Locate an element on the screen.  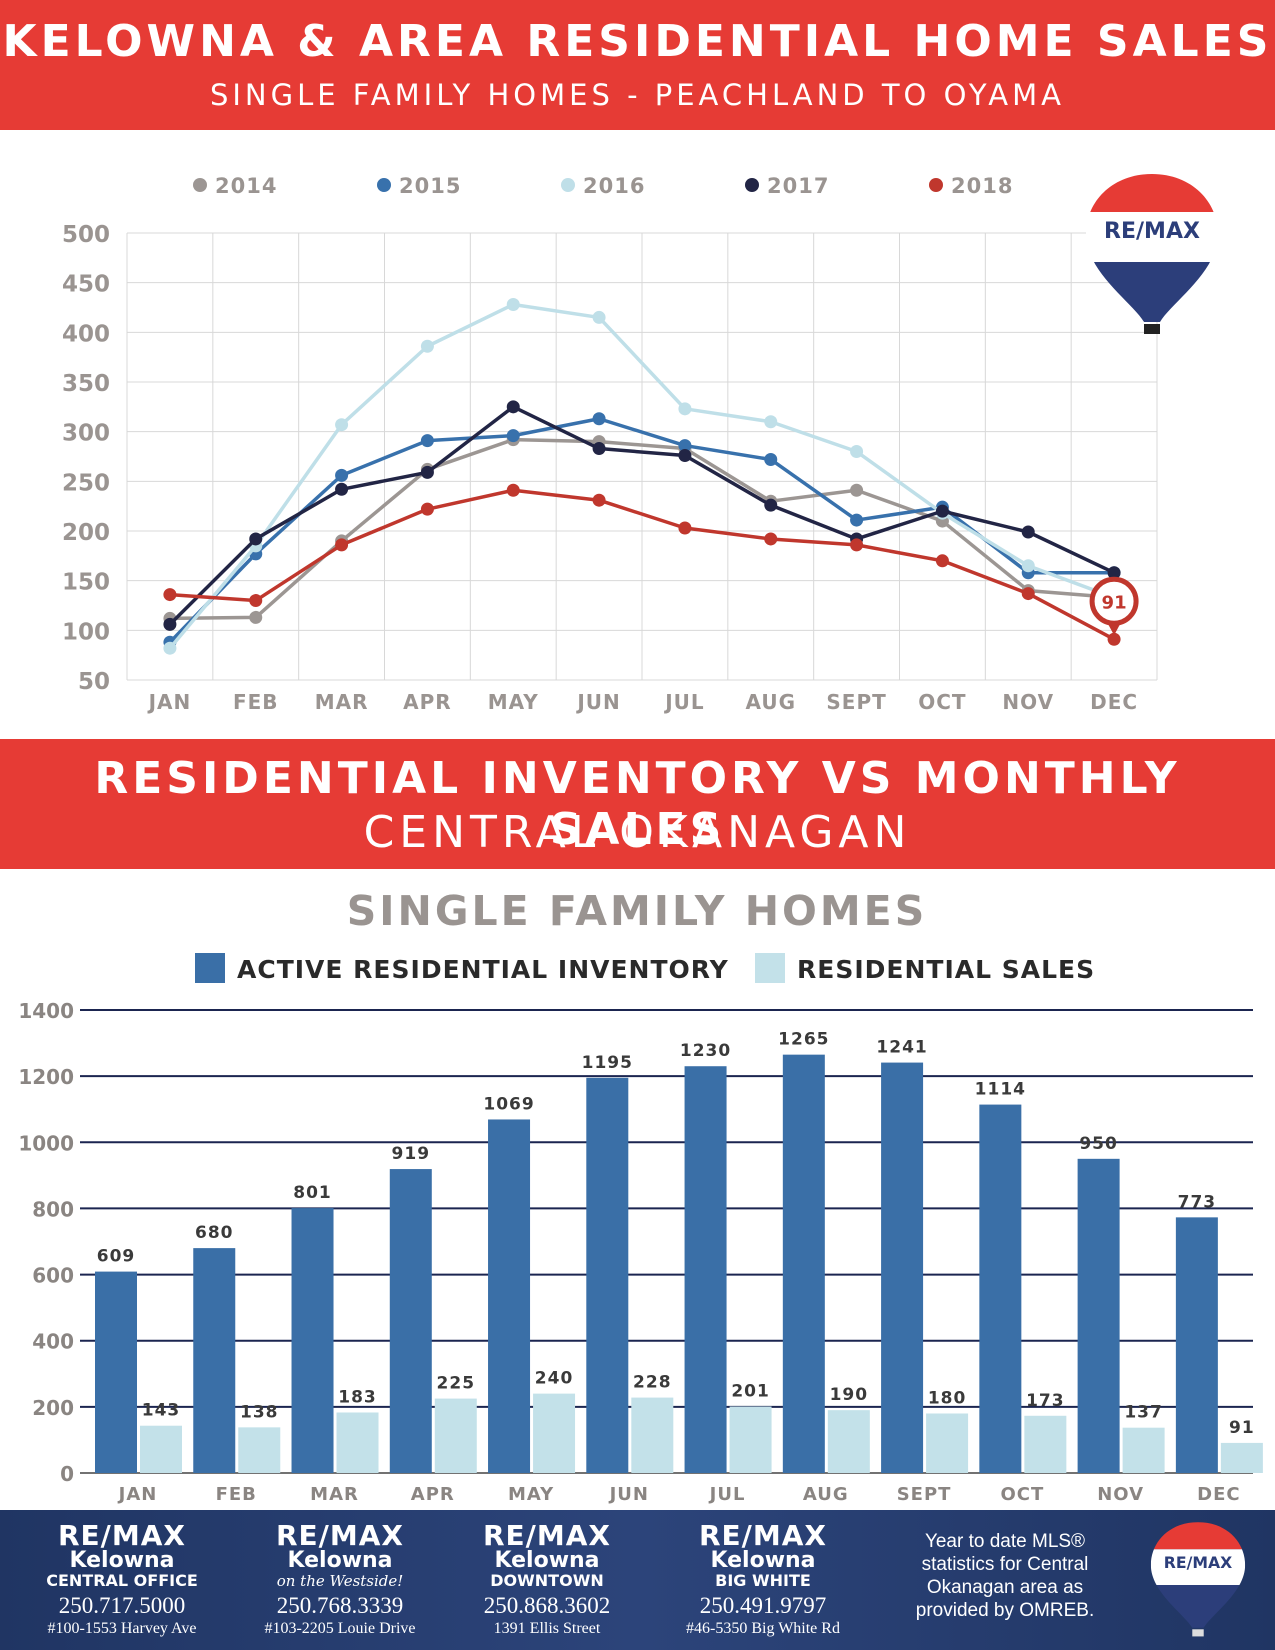
data-label: 173 is located at coordinates (1045, 1401).